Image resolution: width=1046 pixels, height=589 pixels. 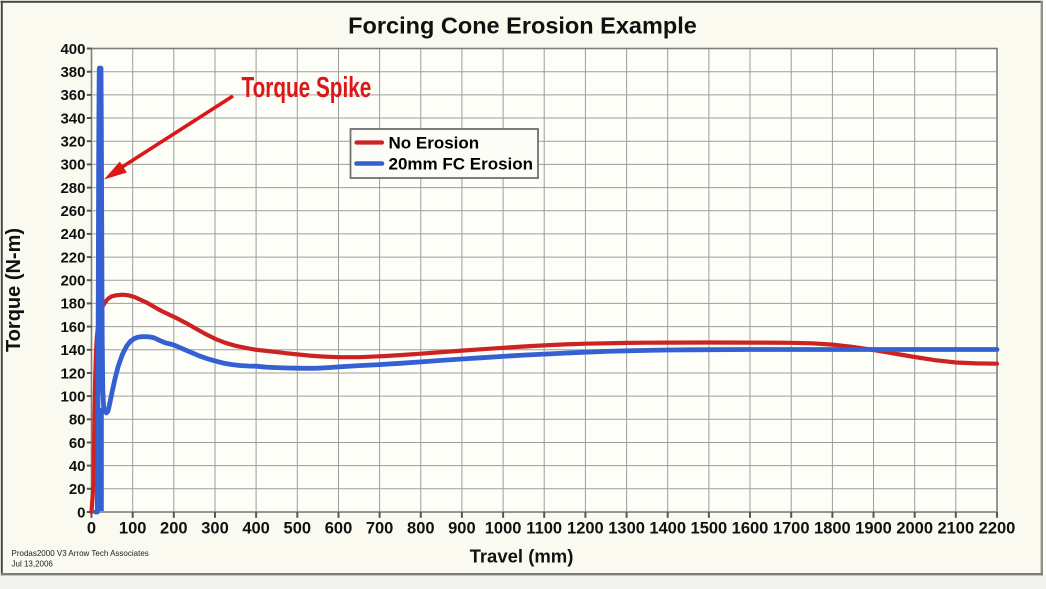 What do you see at coordinates (791, 529) in the screenshot?
I see `svg-text: 1700` at bounding box center [791, 529].